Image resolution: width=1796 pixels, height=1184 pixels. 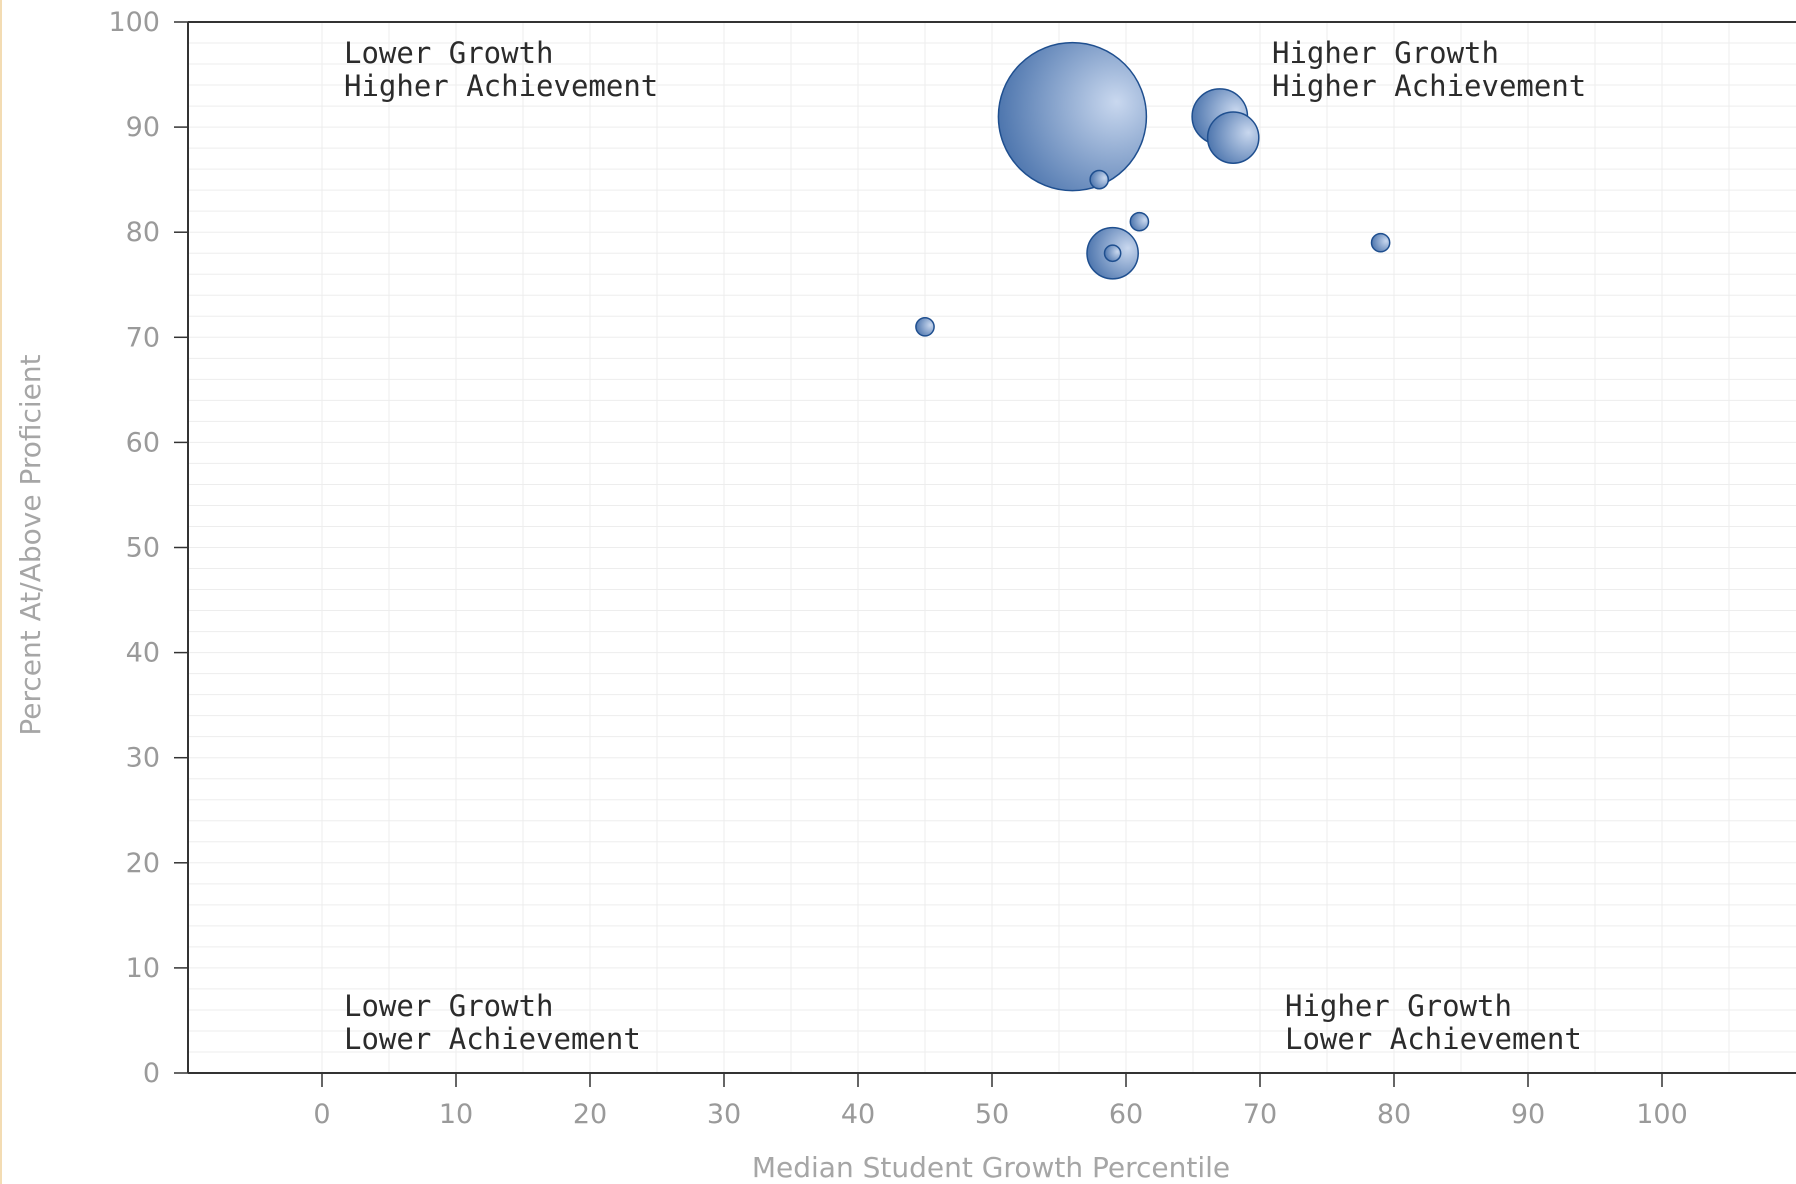 What do you see at coordinates (143, 442) in the screenshot?
I see `y-tick-label: 60` at bounding box center [143, 442].